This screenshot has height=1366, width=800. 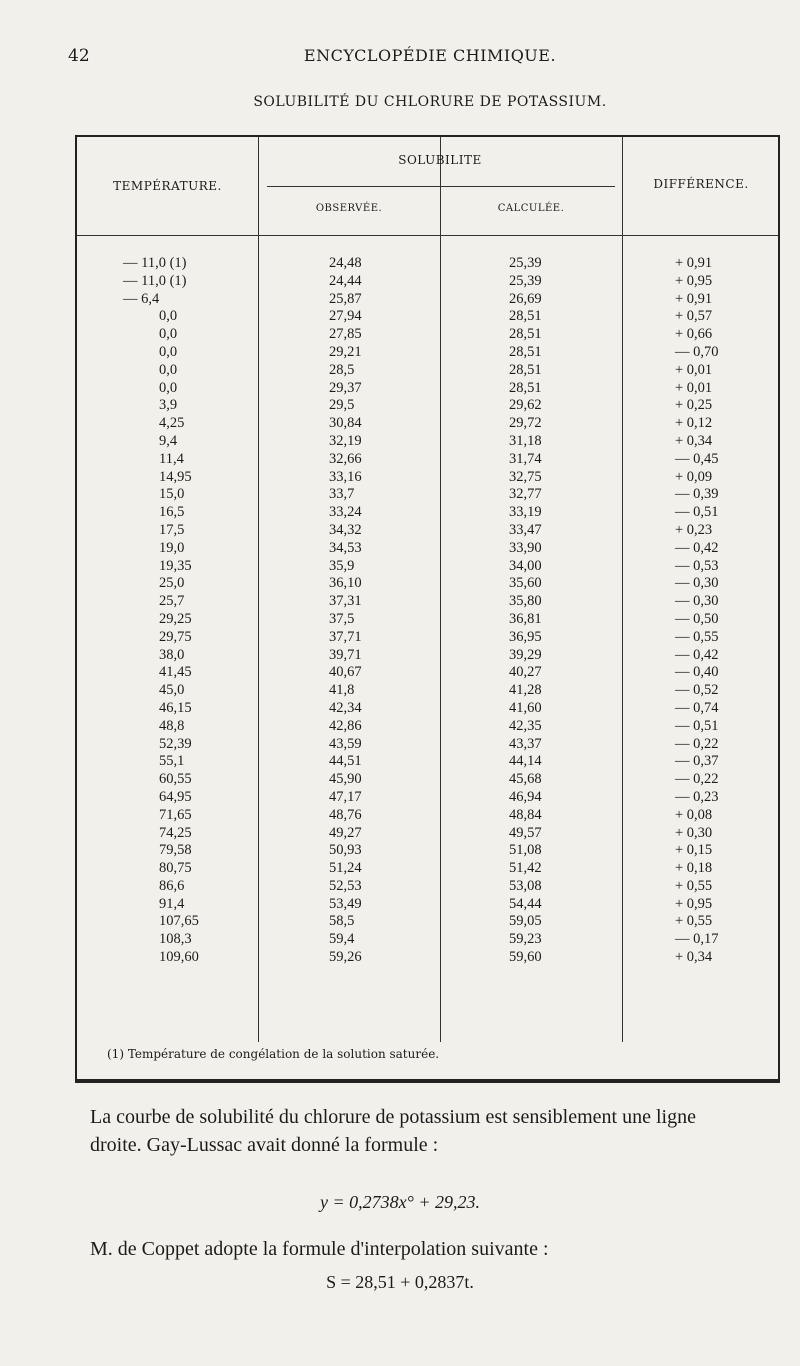 I want to click on cell-calculee: 35,80, so click(x=525, y=601).